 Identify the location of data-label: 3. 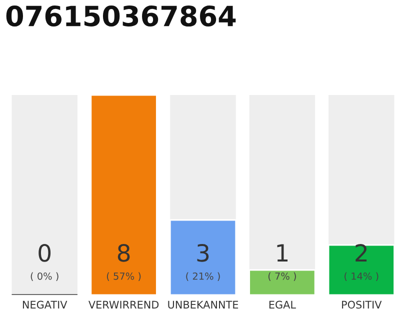
(203, 253).